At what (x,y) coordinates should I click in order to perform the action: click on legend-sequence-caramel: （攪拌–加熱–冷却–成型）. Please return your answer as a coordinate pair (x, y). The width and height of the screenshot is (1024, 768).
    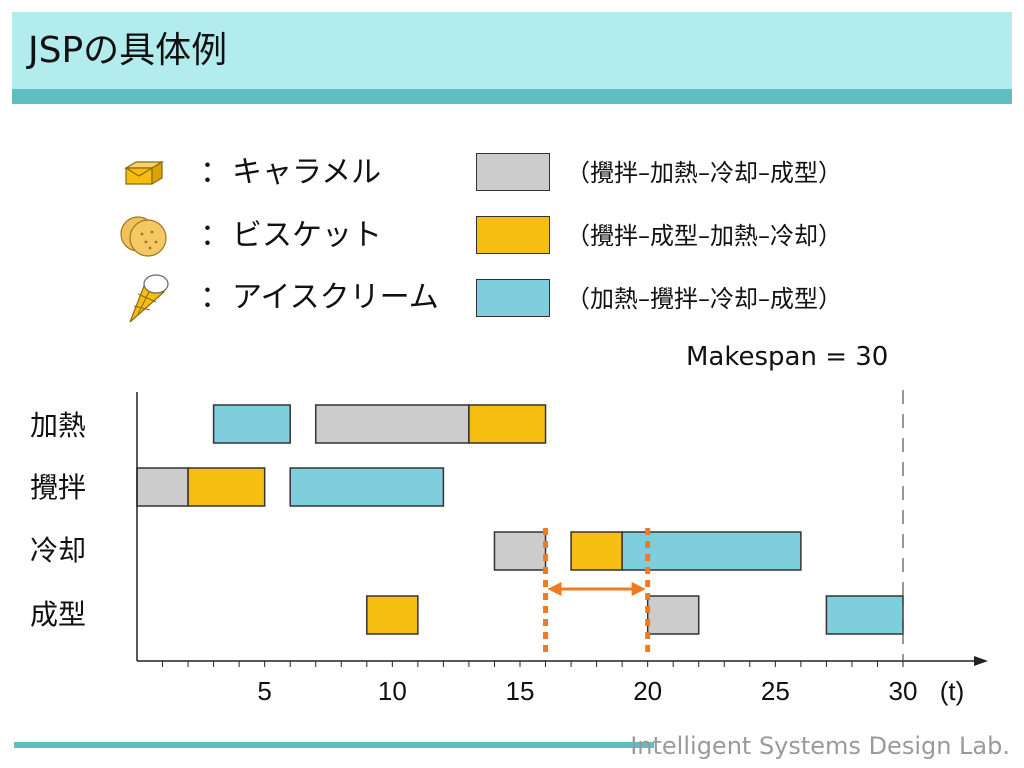
    Looking at the image, I should click on (704, 173).